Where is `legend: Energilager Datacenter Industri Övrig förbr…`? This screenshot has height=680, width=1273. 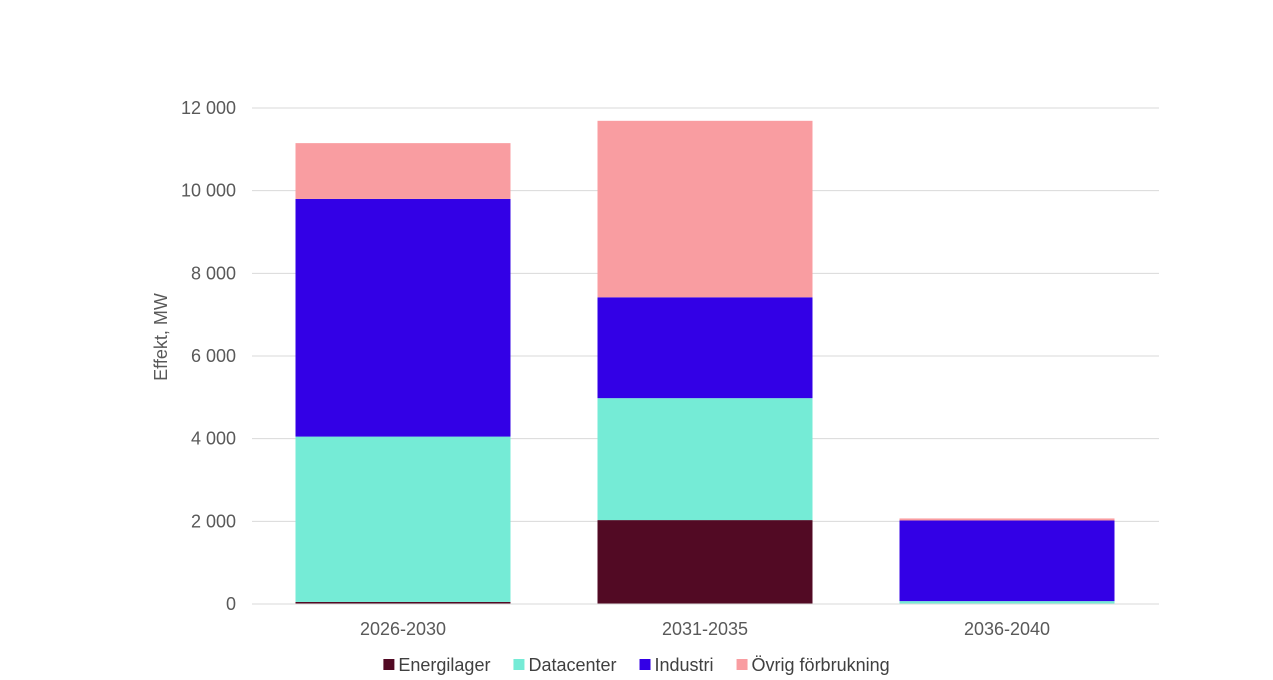 legend: Energilager Datacenter Industri Övrig förbr… is located at coordinates (636, 665).